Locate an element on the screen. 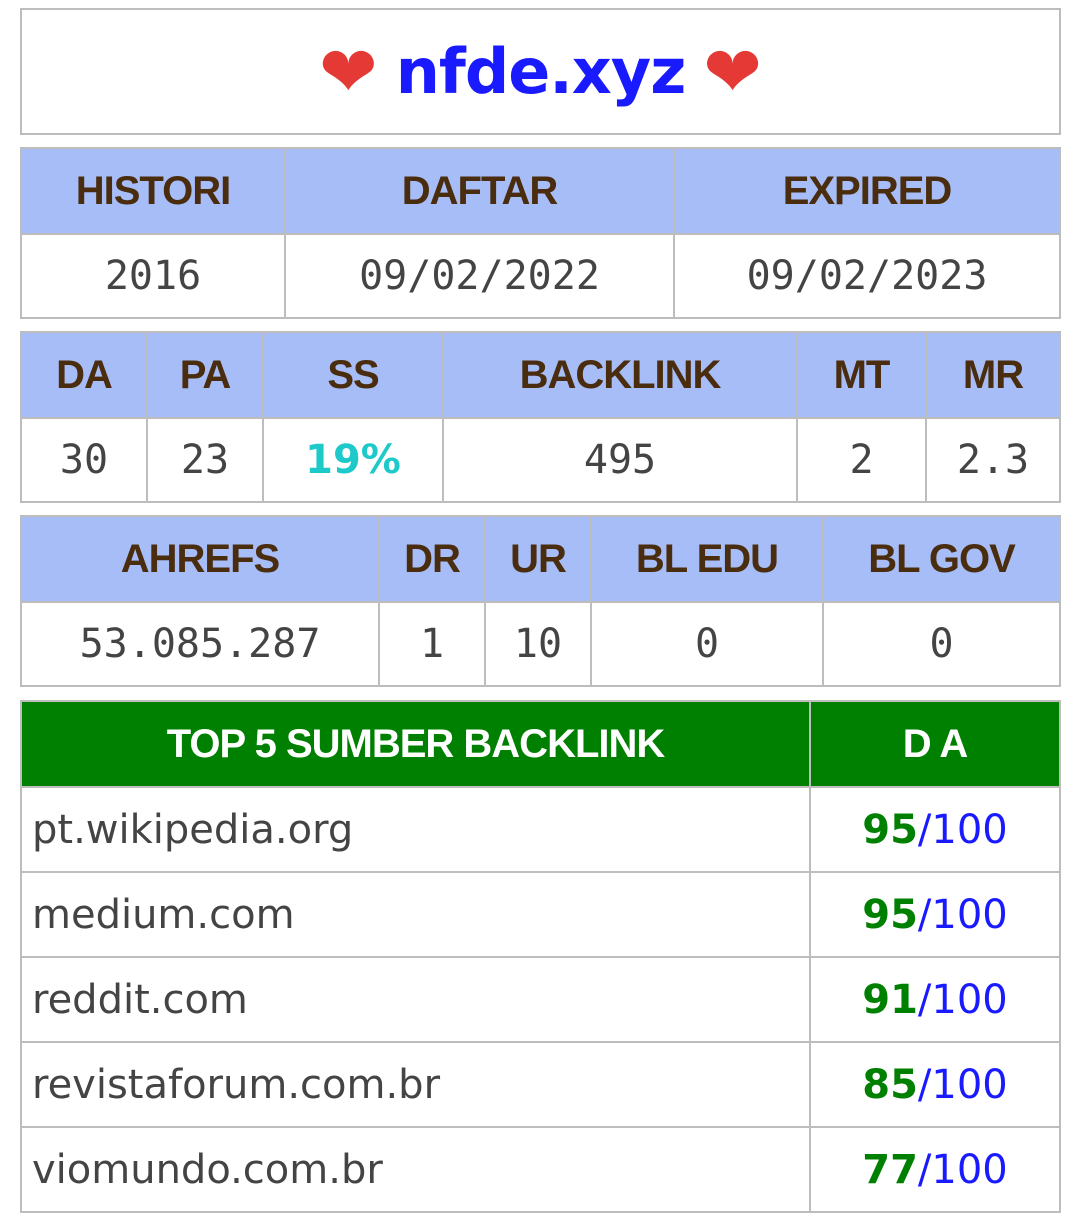  value-ss: 19% is located at coordinates (353, 460).